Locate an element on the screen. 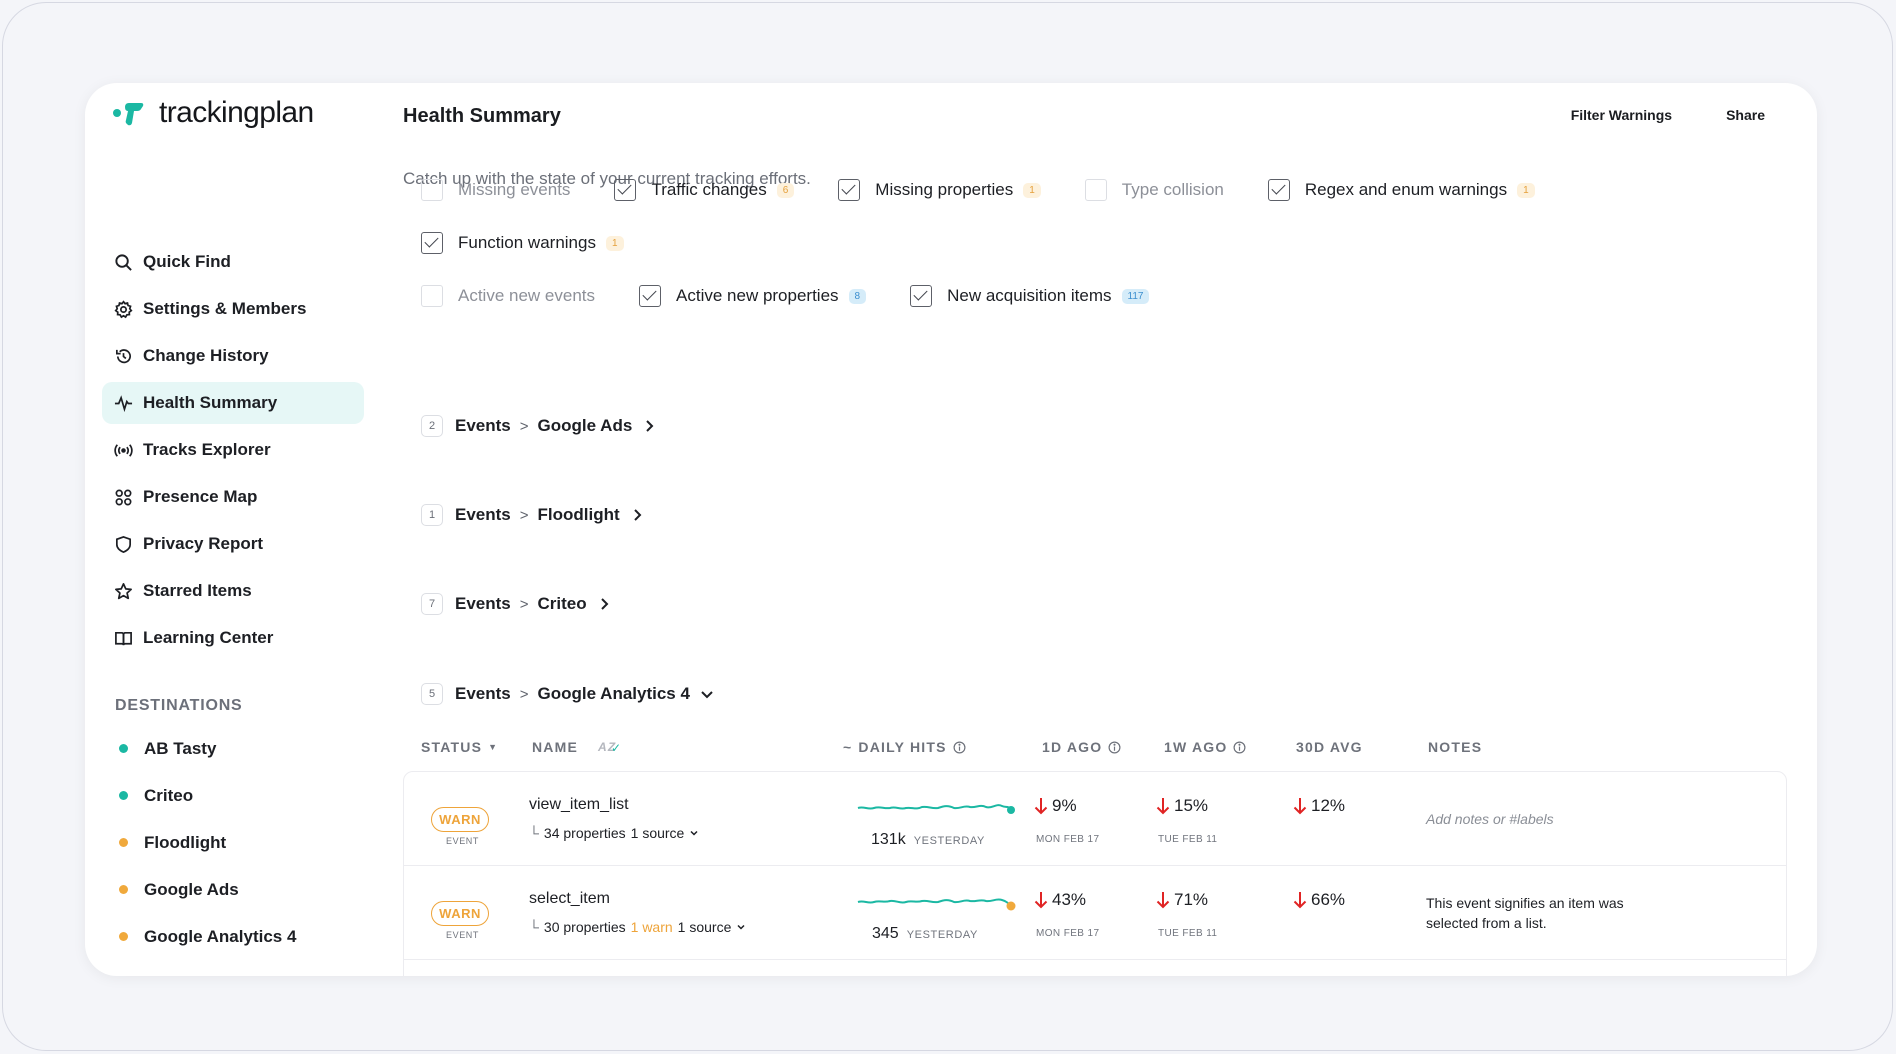  filter-missing-events: Missing events is located at coordinates (495, 190).